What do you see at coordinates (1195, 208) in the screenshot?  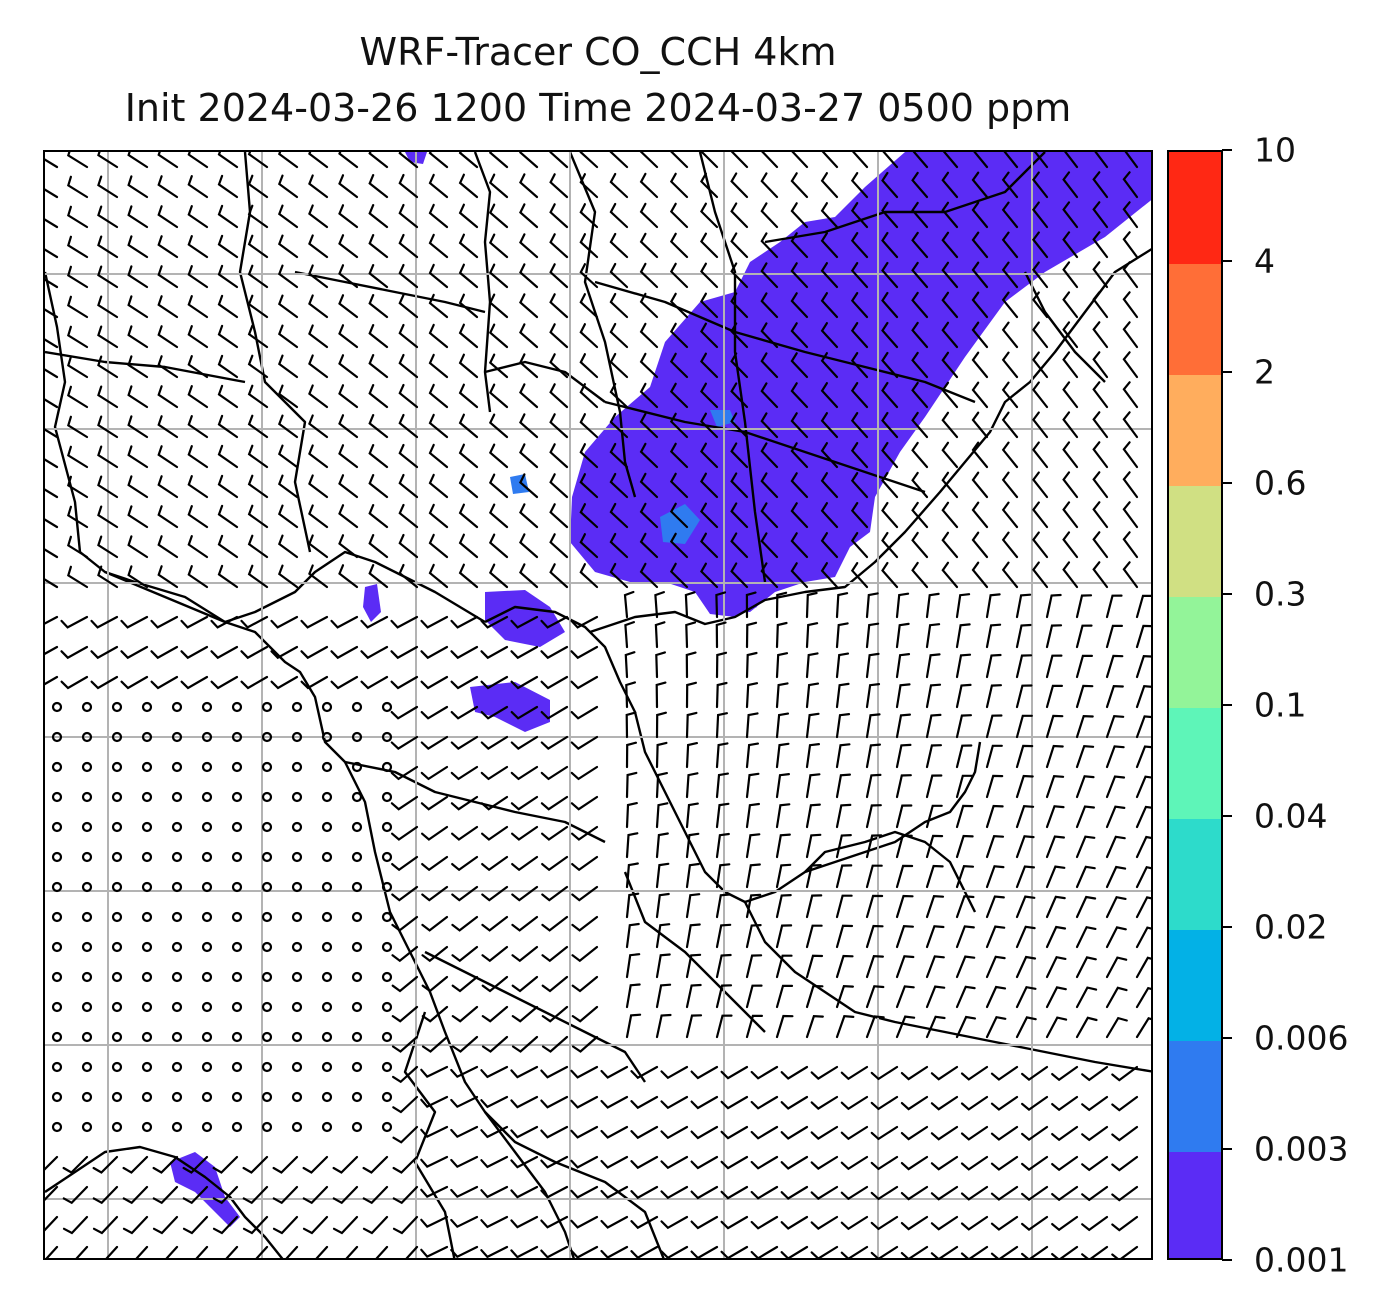 I see `colorbar-segment` at bounding box center [1195, 208].